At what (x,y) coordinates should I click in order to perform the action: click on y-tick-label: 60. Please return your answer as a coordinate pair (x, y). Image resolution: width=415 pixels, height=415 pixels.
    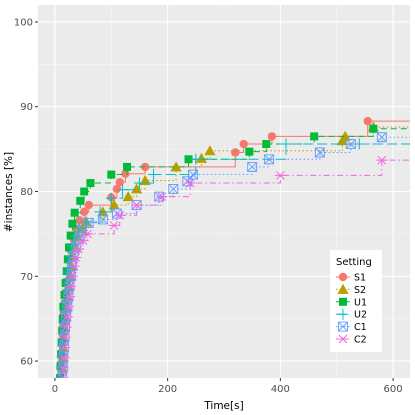
    Looking at the image, I should click on (26, 362).